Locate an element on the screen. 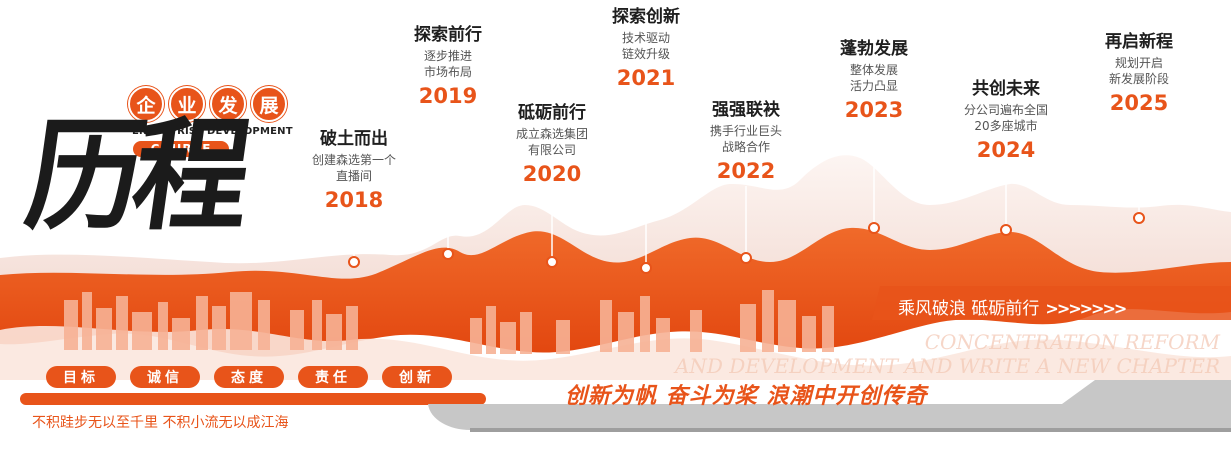 The height and width of the screenshot is (462, 1231). milestone-2020: 砥砺前行 成立森选集团 有限公司 2020 is located at coordinates (552, 142).